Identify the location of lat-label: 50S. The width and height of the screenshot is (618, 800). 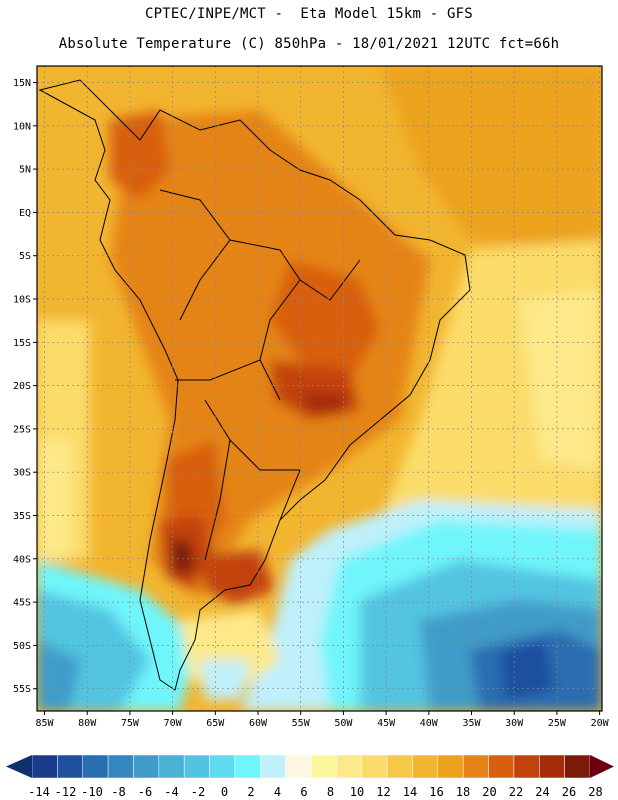
(22, 646).